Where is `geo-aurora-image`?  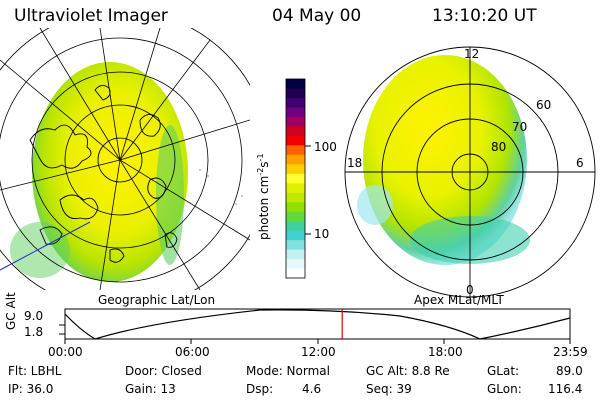
geo-aurora-image is located at coordinates (110, 172).